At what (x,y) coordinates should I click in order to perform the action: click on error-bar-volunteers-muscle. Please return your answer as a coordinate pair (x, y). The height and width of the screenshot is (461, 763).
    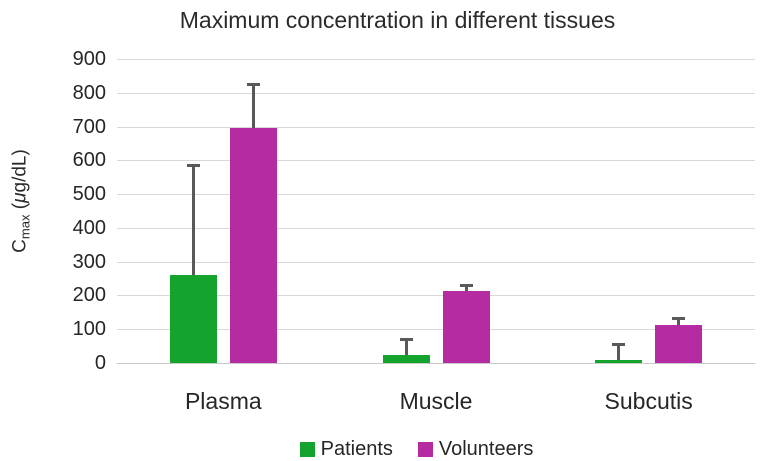
    Looking at the image, I should click on (466, 288).